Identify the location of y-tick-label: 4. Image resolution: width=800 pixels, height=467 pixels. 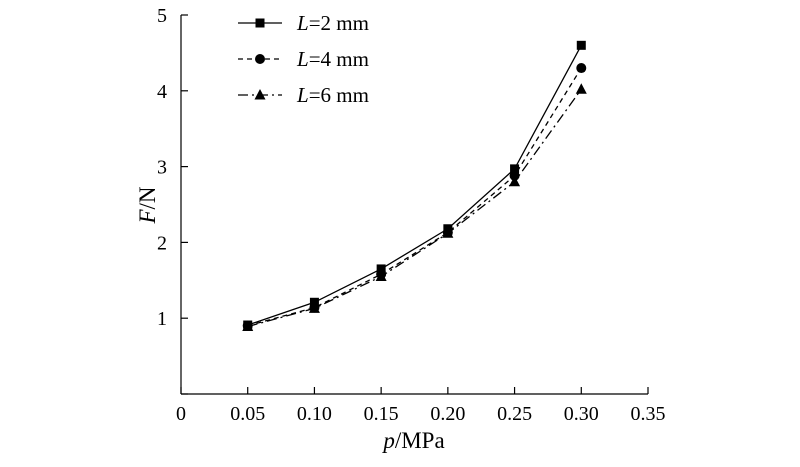
(162, 92).